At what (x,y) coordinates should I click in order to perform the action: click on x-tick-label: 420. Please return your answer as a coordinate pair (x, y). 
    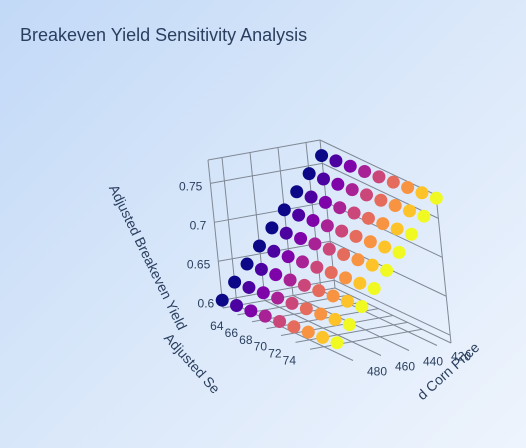
    Looking at the image, I should click on (461, 357).